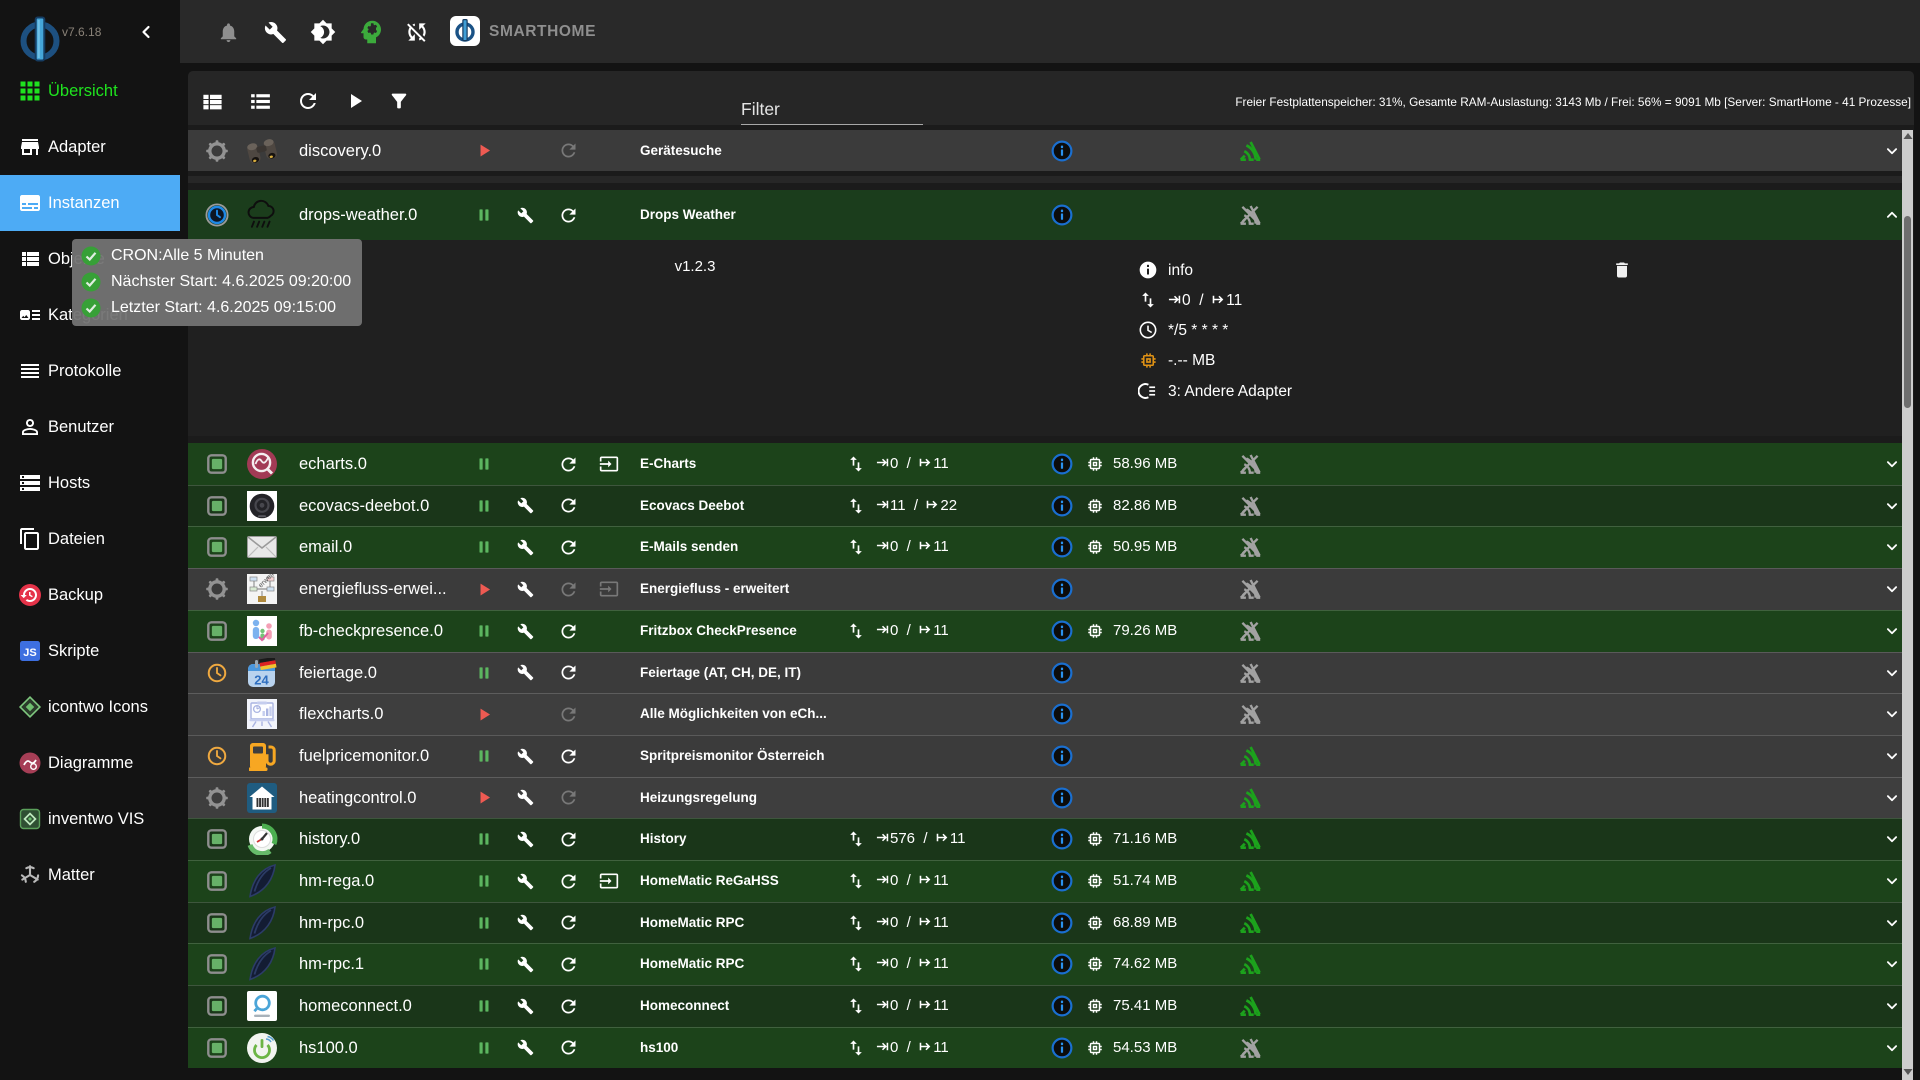  I want to click on svg-text: 24, so click(261, 679).